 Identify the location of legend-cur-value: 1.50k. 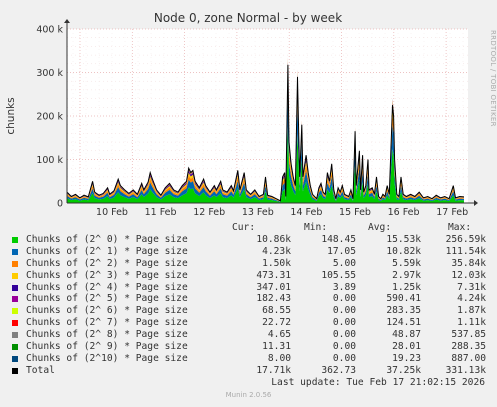
(276, 263).